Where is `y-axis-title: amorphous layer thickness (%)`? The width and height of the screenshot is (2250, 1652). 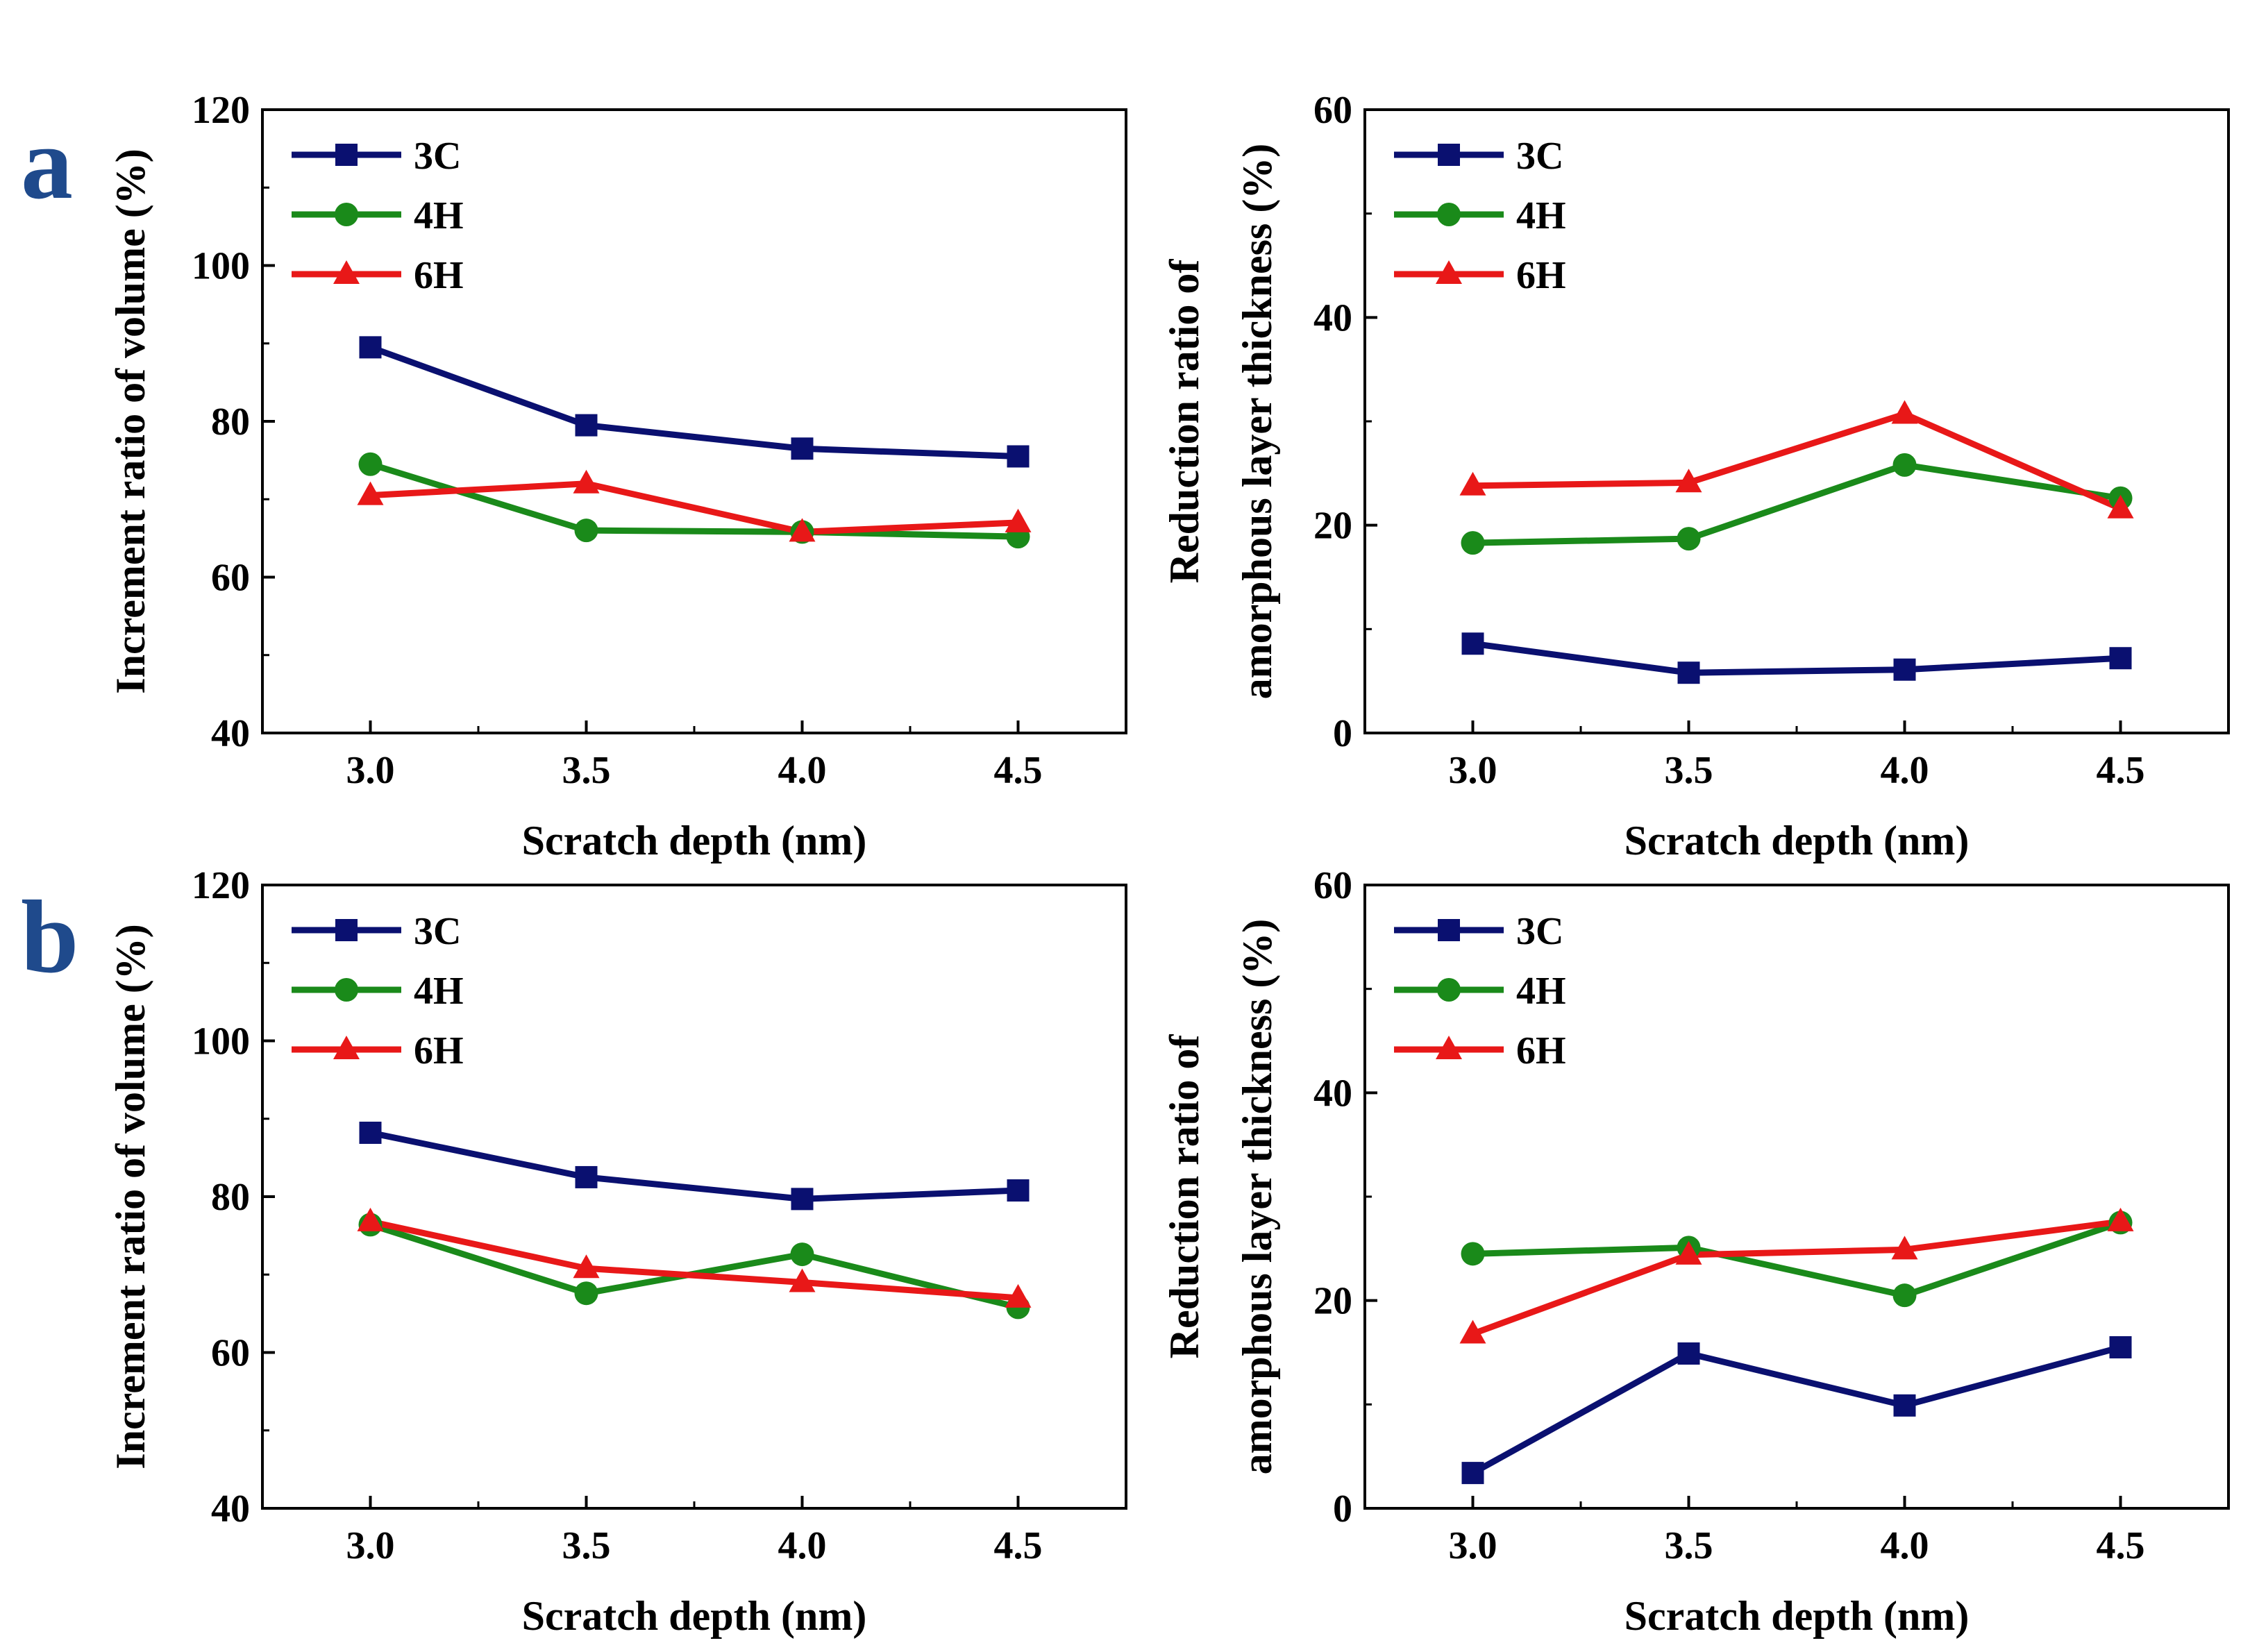
y-axis-title: amorphous layer thickness (%) is located at coordinates (1257, 1197).